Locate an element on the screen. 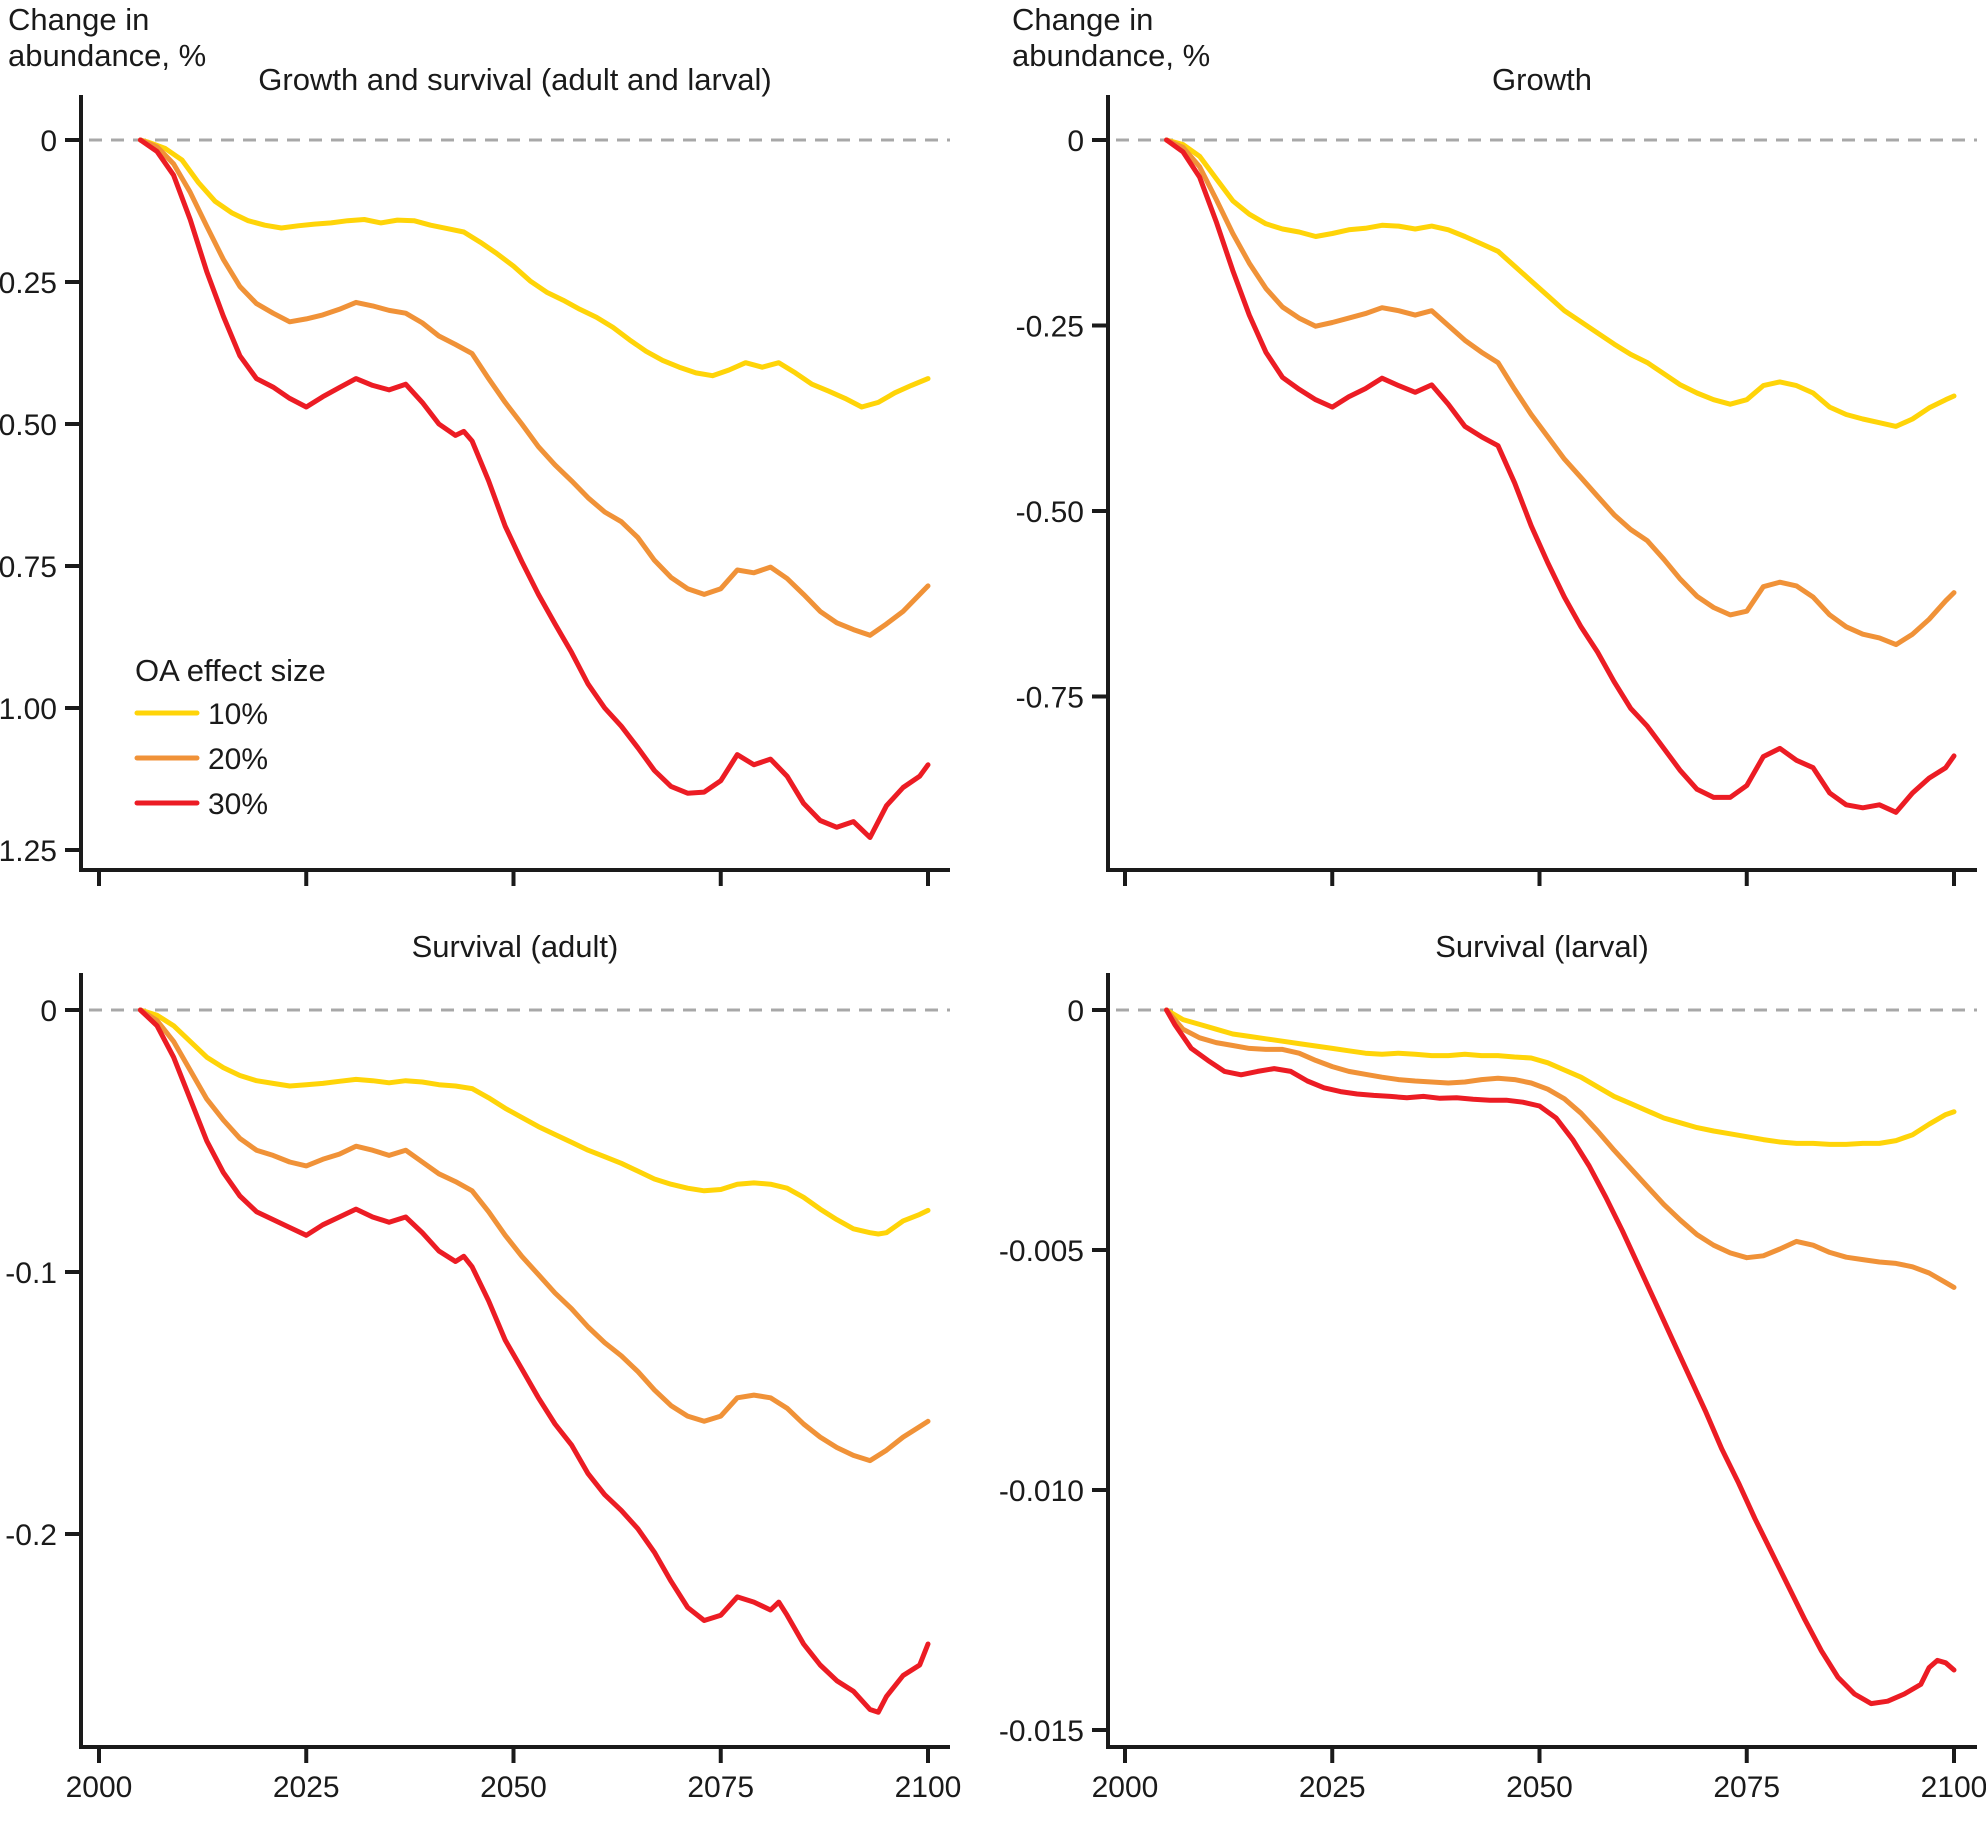 The image size is (1986, 1825). legend-label-20pct: 20% is located at coordinates (238, 759).